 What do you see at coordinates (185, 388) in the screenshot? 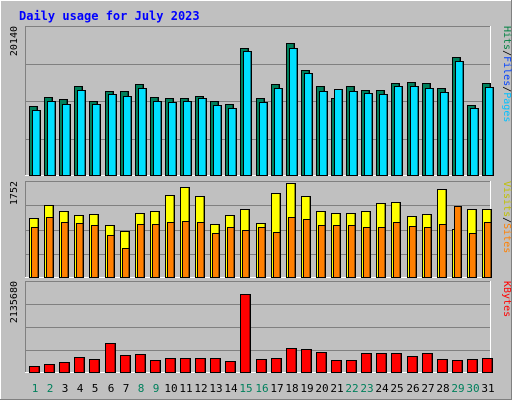
I see `x-tick-label-day-11: 11` at bounding box center [185, 388].